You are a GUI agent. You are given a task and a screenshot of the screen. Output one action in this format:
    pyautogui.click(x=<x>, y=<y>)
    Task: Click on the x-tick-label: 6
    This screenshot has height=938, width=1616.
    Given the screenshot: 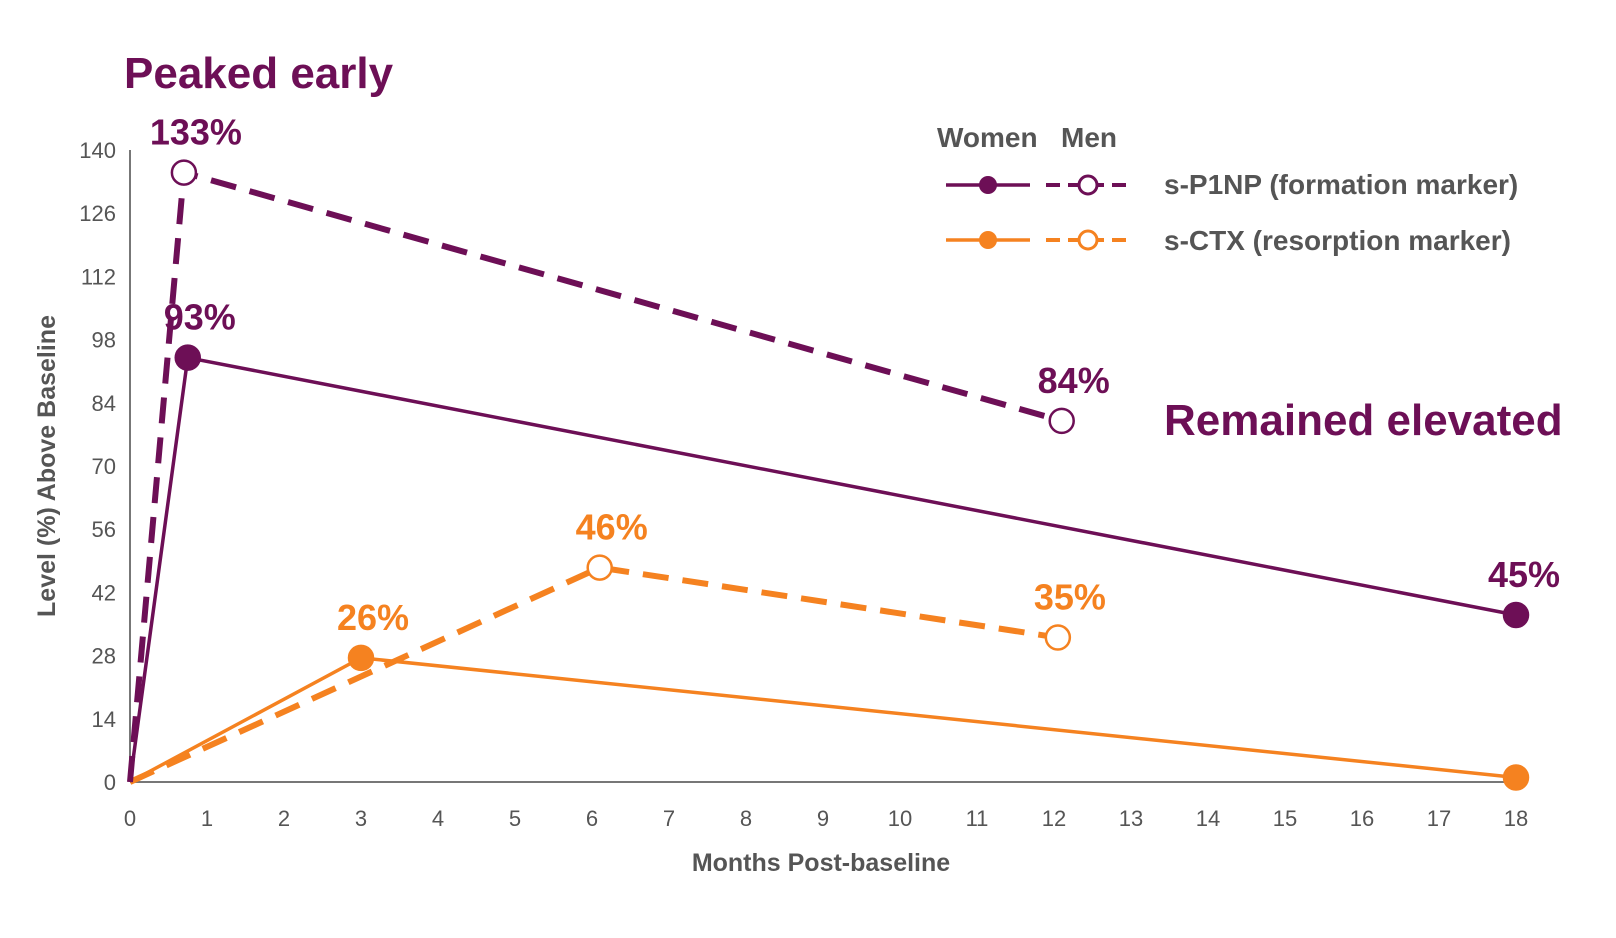 What is the action you would take?
    pyautogui.click(x=592, y=818)
    